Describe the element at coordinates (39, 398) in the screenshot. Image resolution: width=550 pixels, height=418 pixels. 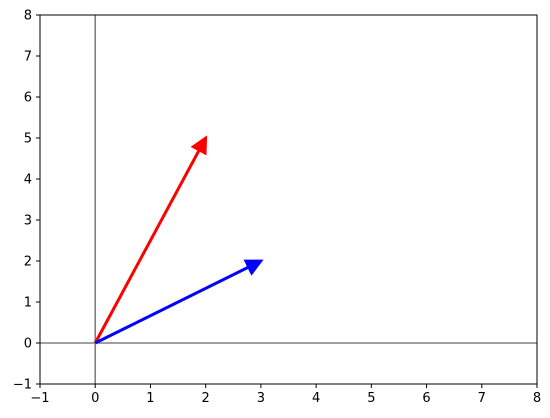
I see `x-tick-label: −1` at that location.